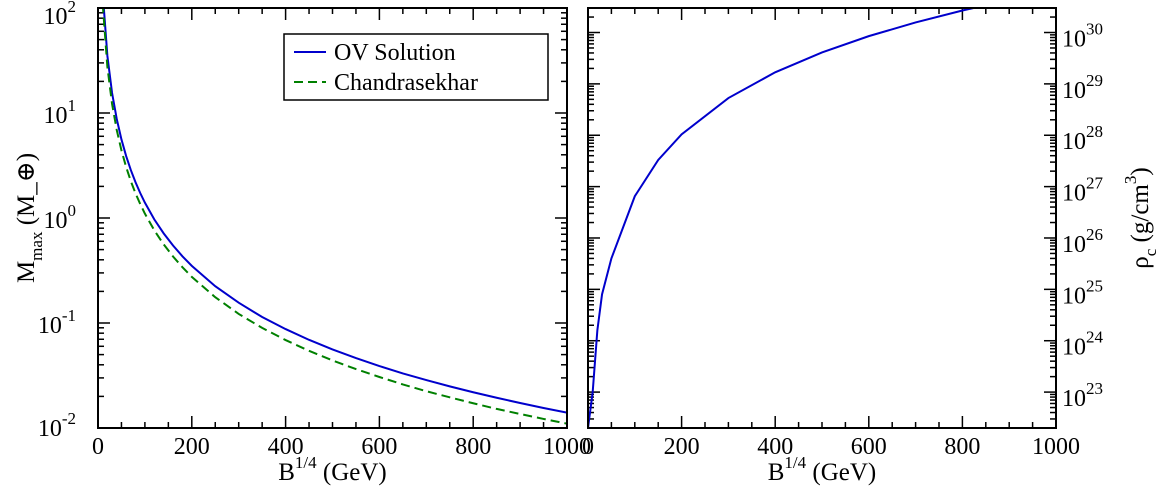  Describe the element at coordinates (1083, 190) in the screenshot. I see `right-y-tick-label: 1027` at that location.